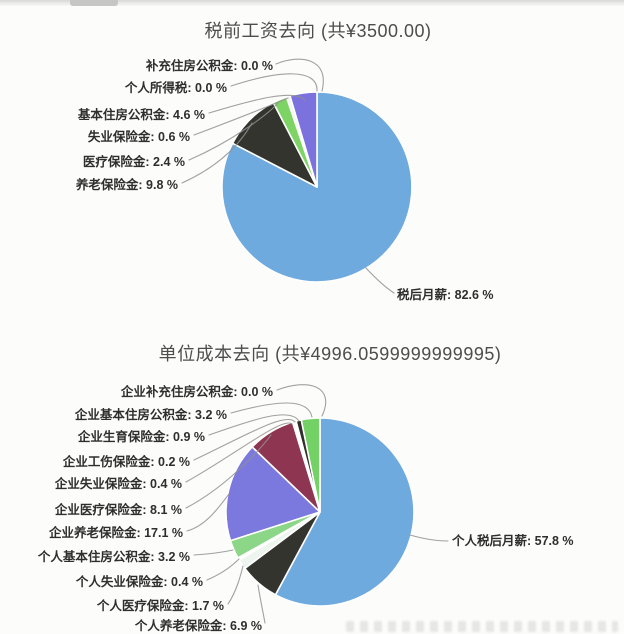 Image resolution: width=624 pixels, height=634 pixels. Describe the element at coordinates (273, 494) in the screenshot. I see `pie-slice` at that location.